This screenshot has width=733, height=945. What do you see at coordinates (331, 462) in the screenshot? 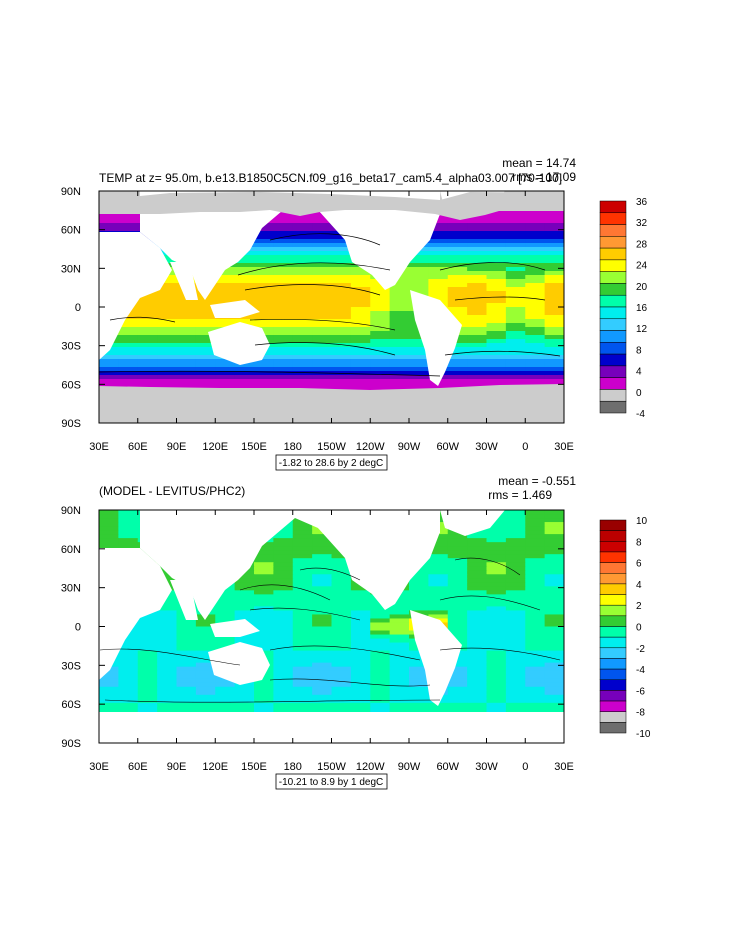
I see `panel1-contour-info: -1.82 to 28.6 by 2 degC` at bounding box center [331, 462].